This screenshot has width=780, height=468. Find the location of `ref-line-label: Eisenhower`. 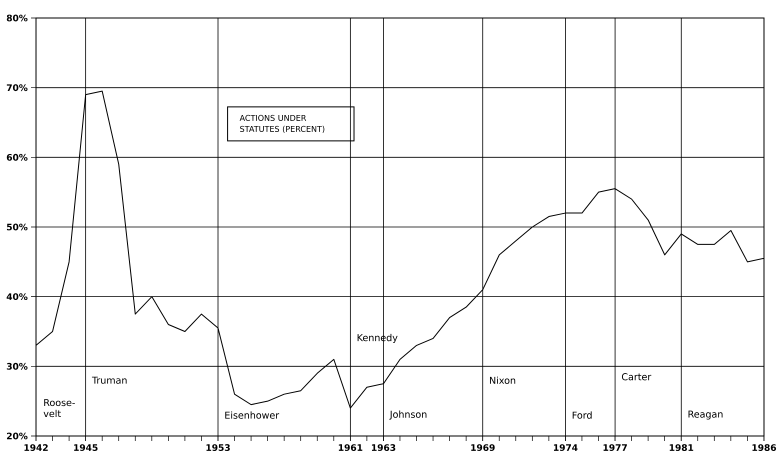

ref-line-label: Eisenhower is located at coordinates (252, 415).